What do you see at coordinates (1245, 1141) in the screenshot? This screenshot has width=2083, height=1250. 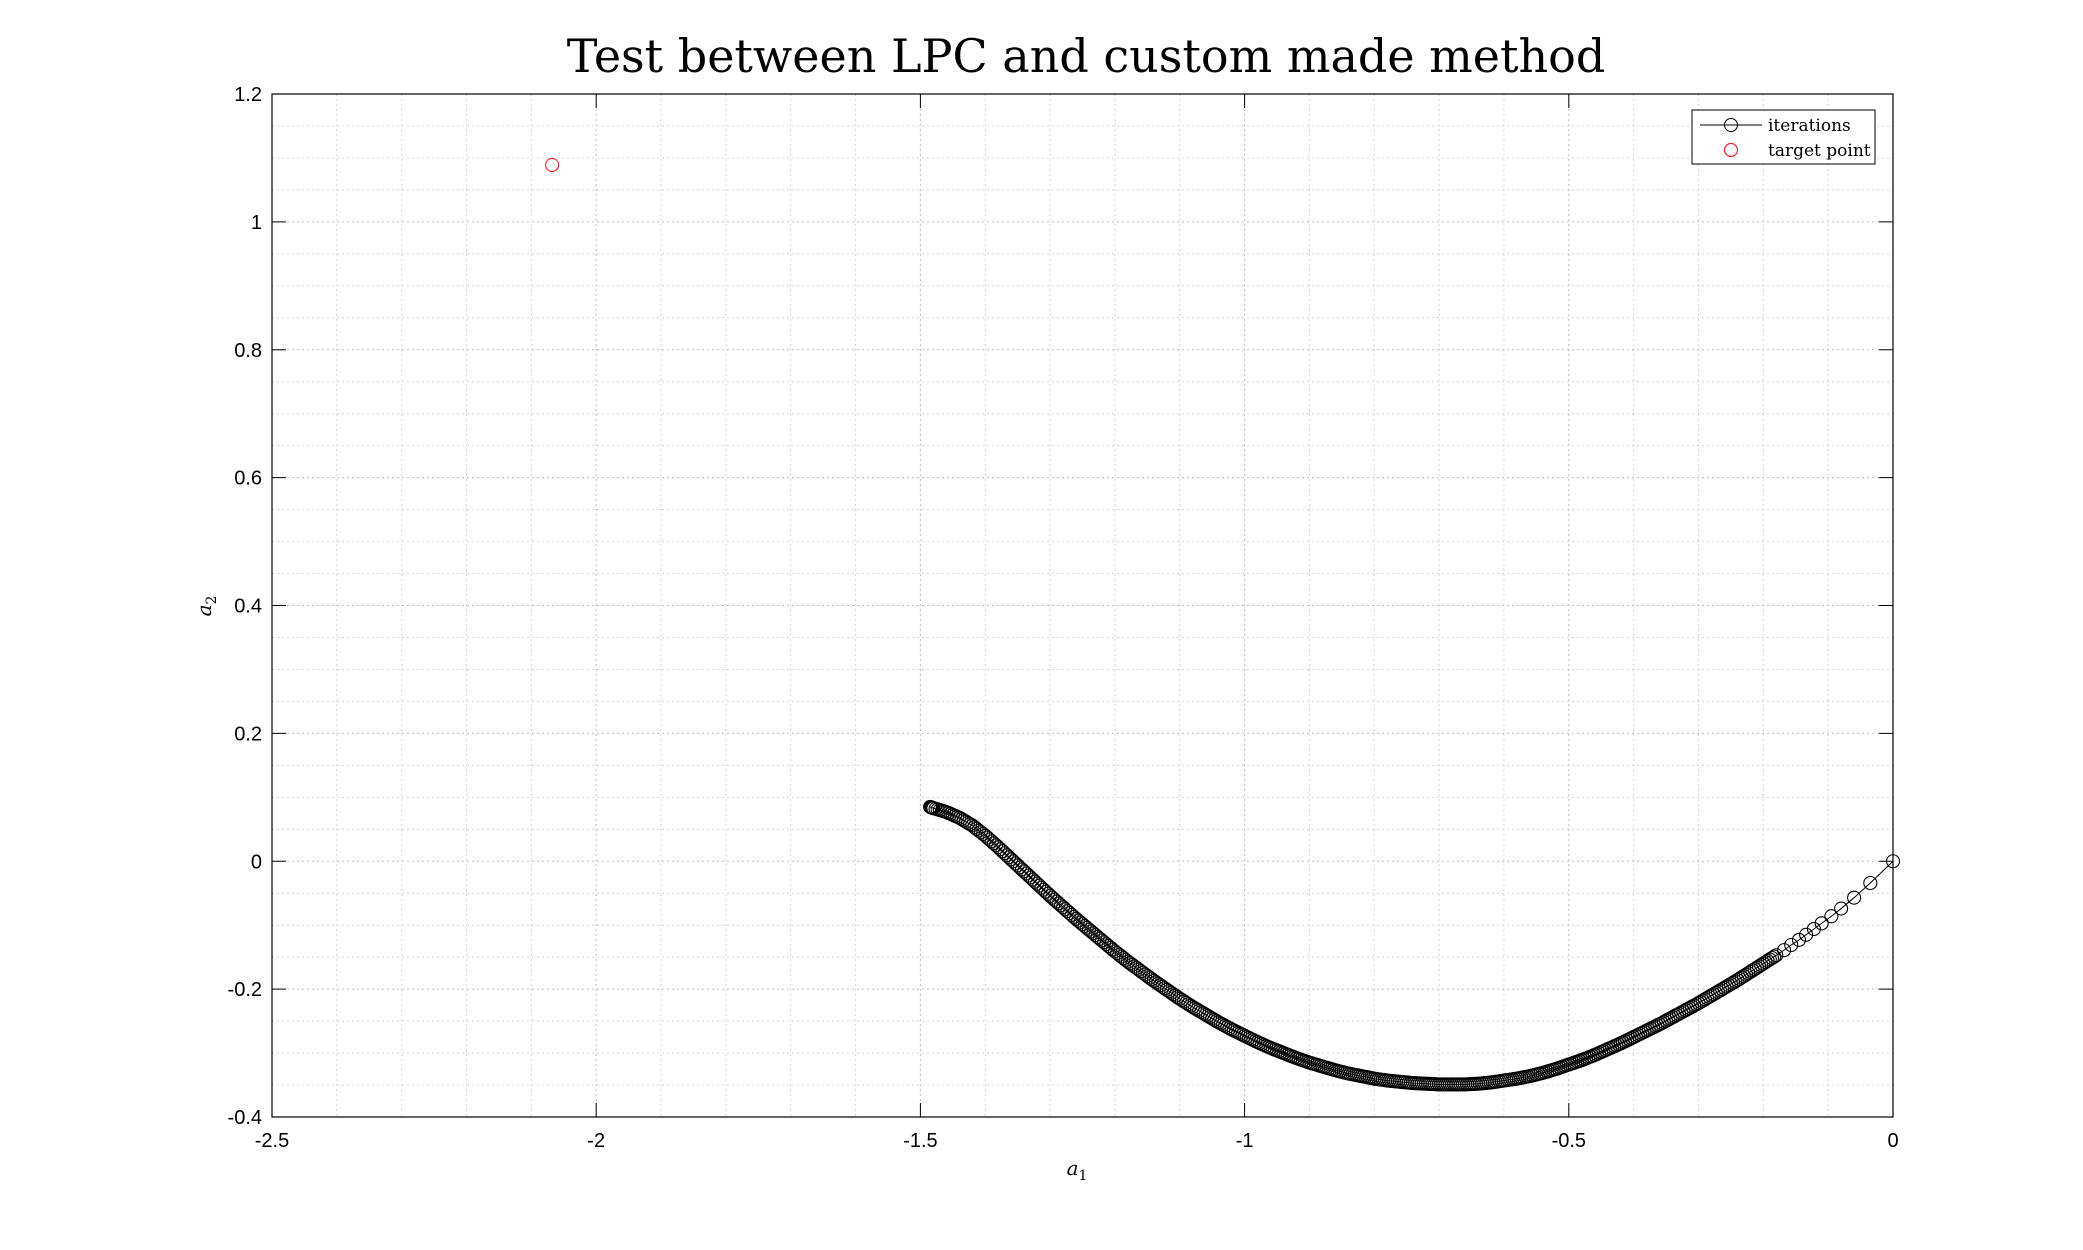 I see `x-tick-label: -1` at bounding box center [1245, 1141].